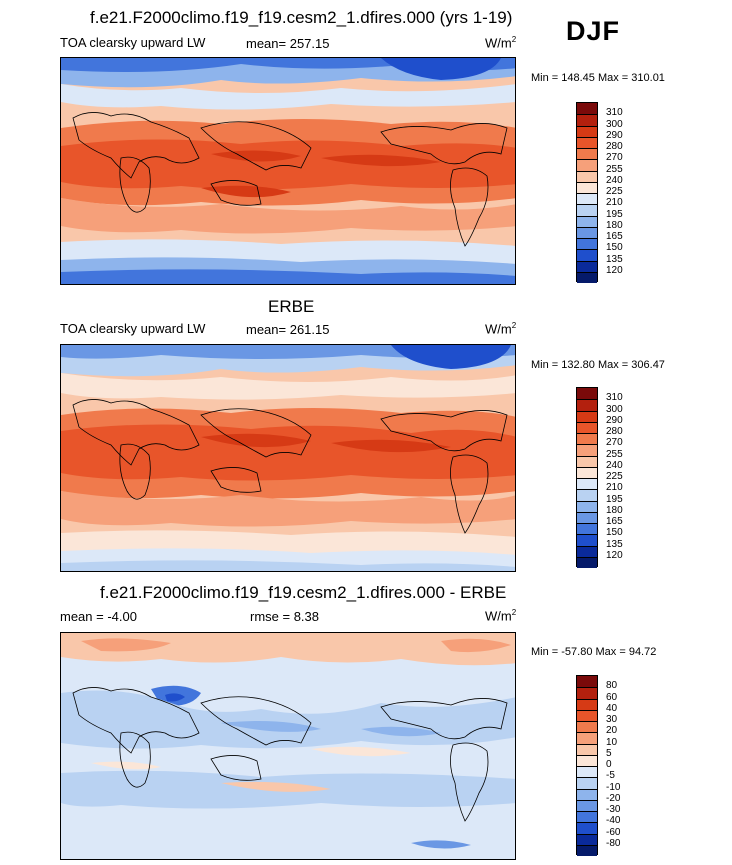 This screenshot has height=865, width=732. What do you see at coordinates (501, 43) in the screenshot?
I see `panel1-units: W/m2` at bounding box center [501, 43].